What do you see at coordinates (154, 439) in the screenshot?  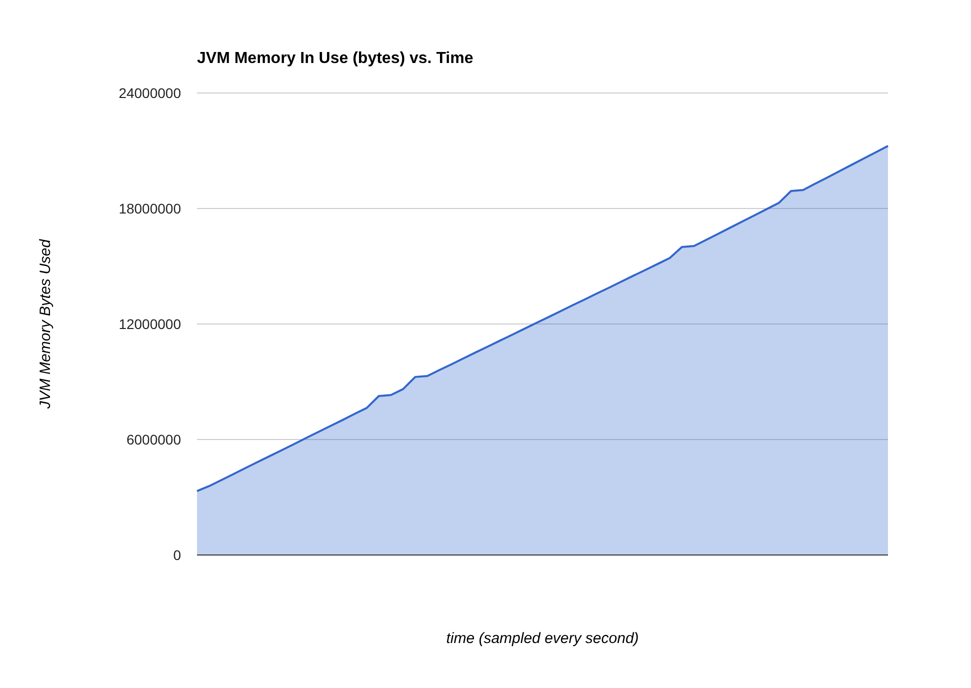 I see `y-tick-label: 6000000` at bounding box center [154, 439].